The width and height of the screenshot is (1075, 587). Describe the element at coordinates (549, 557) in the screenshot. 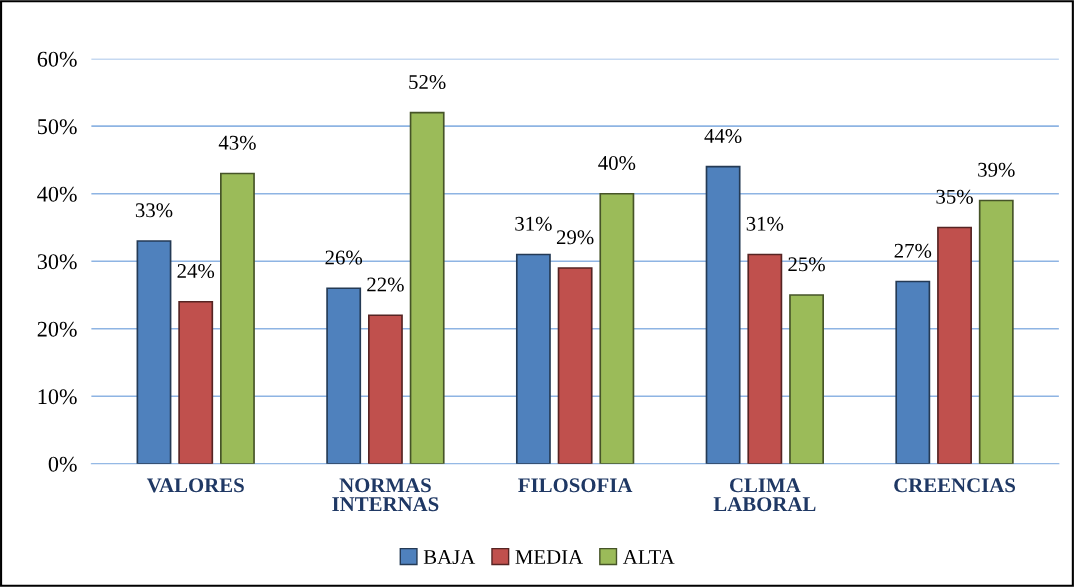

I see `legend-label: MEDIA` at that location.